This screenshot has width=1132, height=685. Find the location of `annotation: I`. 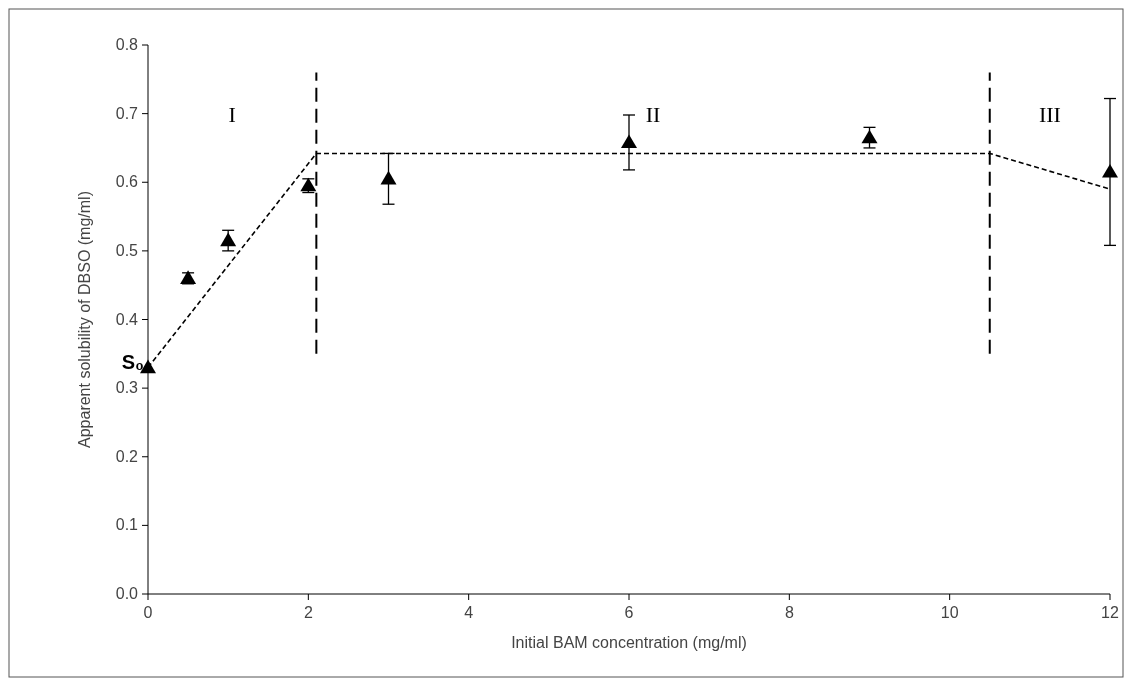

annotation: I is located at coordinates (232, 114).